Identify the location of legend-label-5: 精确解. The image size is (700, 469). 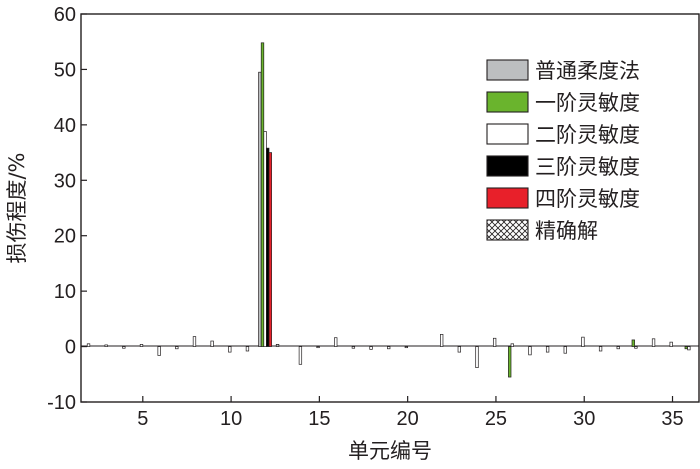
(566, 231).